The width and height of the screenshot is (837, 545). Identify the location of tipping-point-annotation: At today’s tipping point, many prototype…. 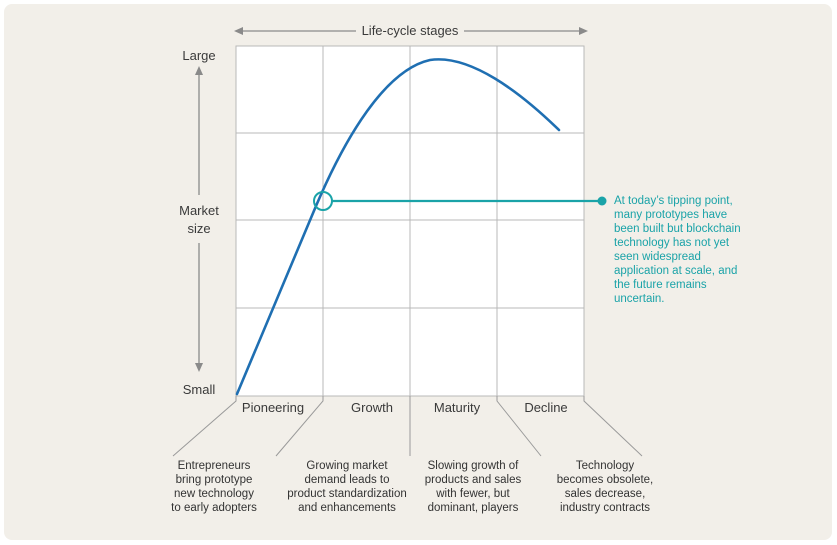
(677, 250).